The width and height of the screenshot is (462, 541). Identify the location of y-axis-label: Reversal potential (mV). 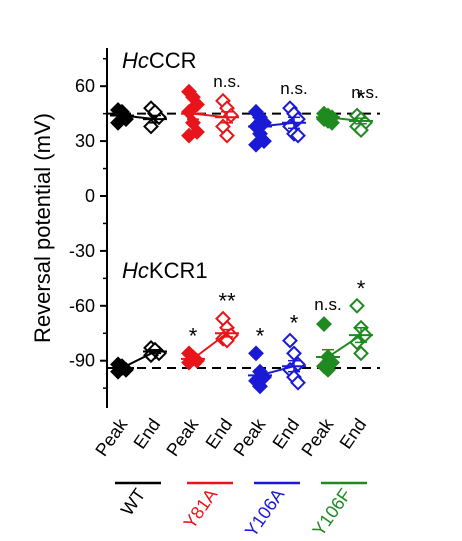
(42, 228).